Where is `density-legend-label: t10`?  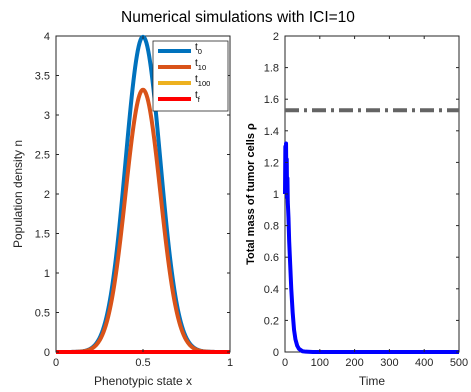
density-legend-label: t10 is located at coordinates (200, 65).